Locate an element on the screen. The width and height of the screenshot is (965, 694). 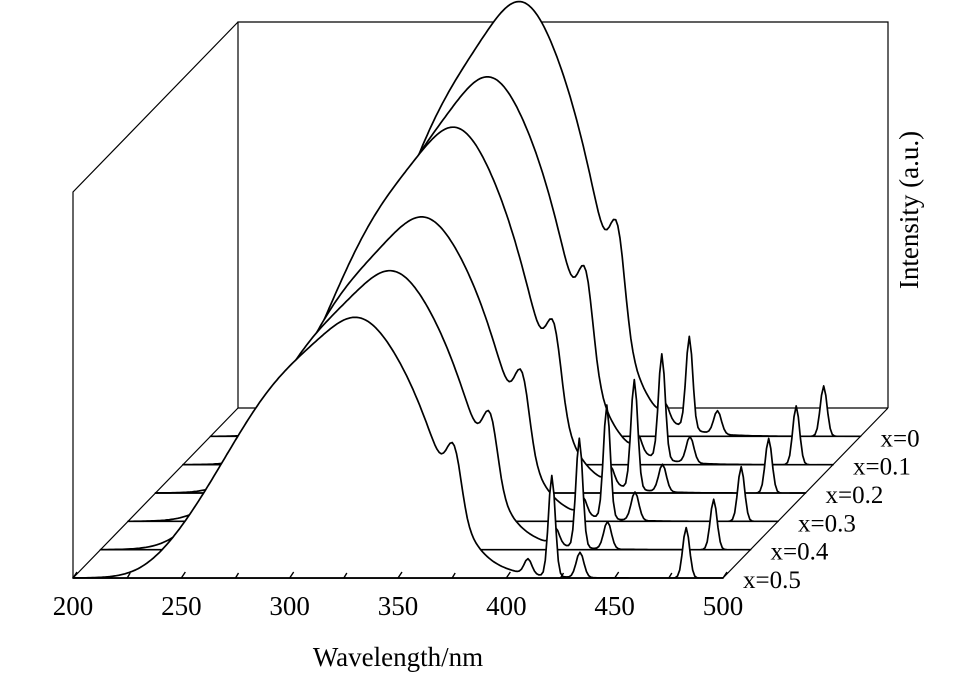
intensity-axis-label: Intensity (a.u.) is located at coordinates (909, 210).